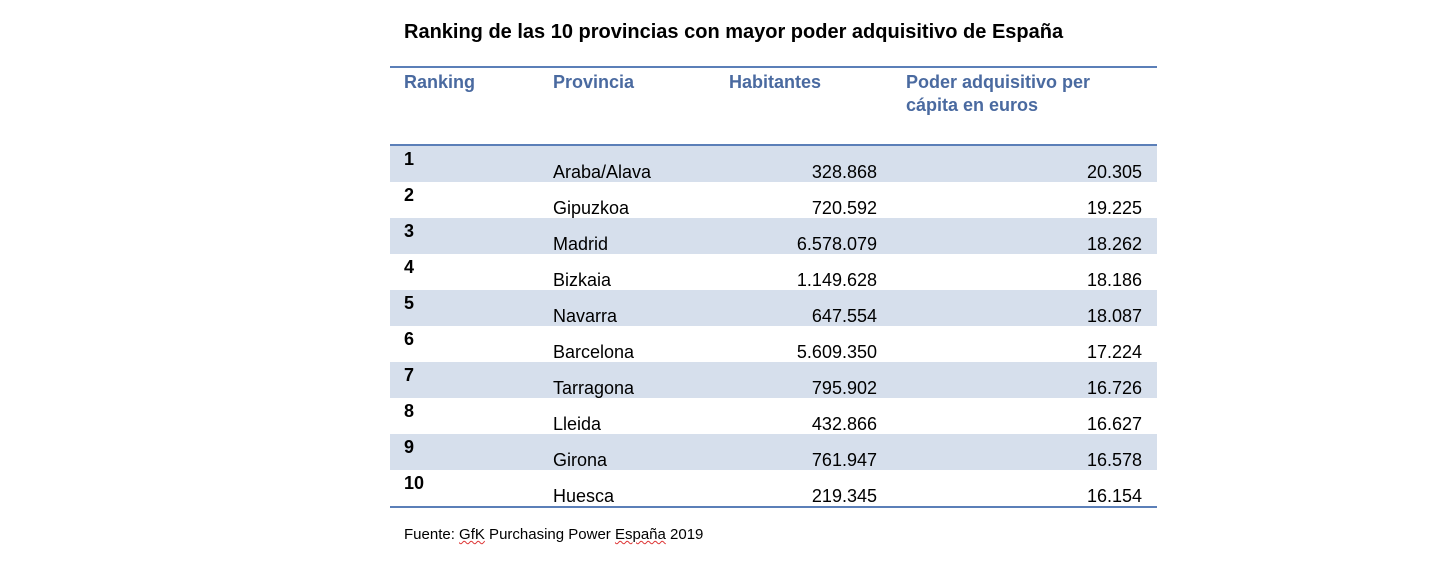 This screenshot has width=1454, height=570. Describe the element at coordinates (836, 244) in the screenshot. I see `habitantes-cell: 6.578.079` at that location.